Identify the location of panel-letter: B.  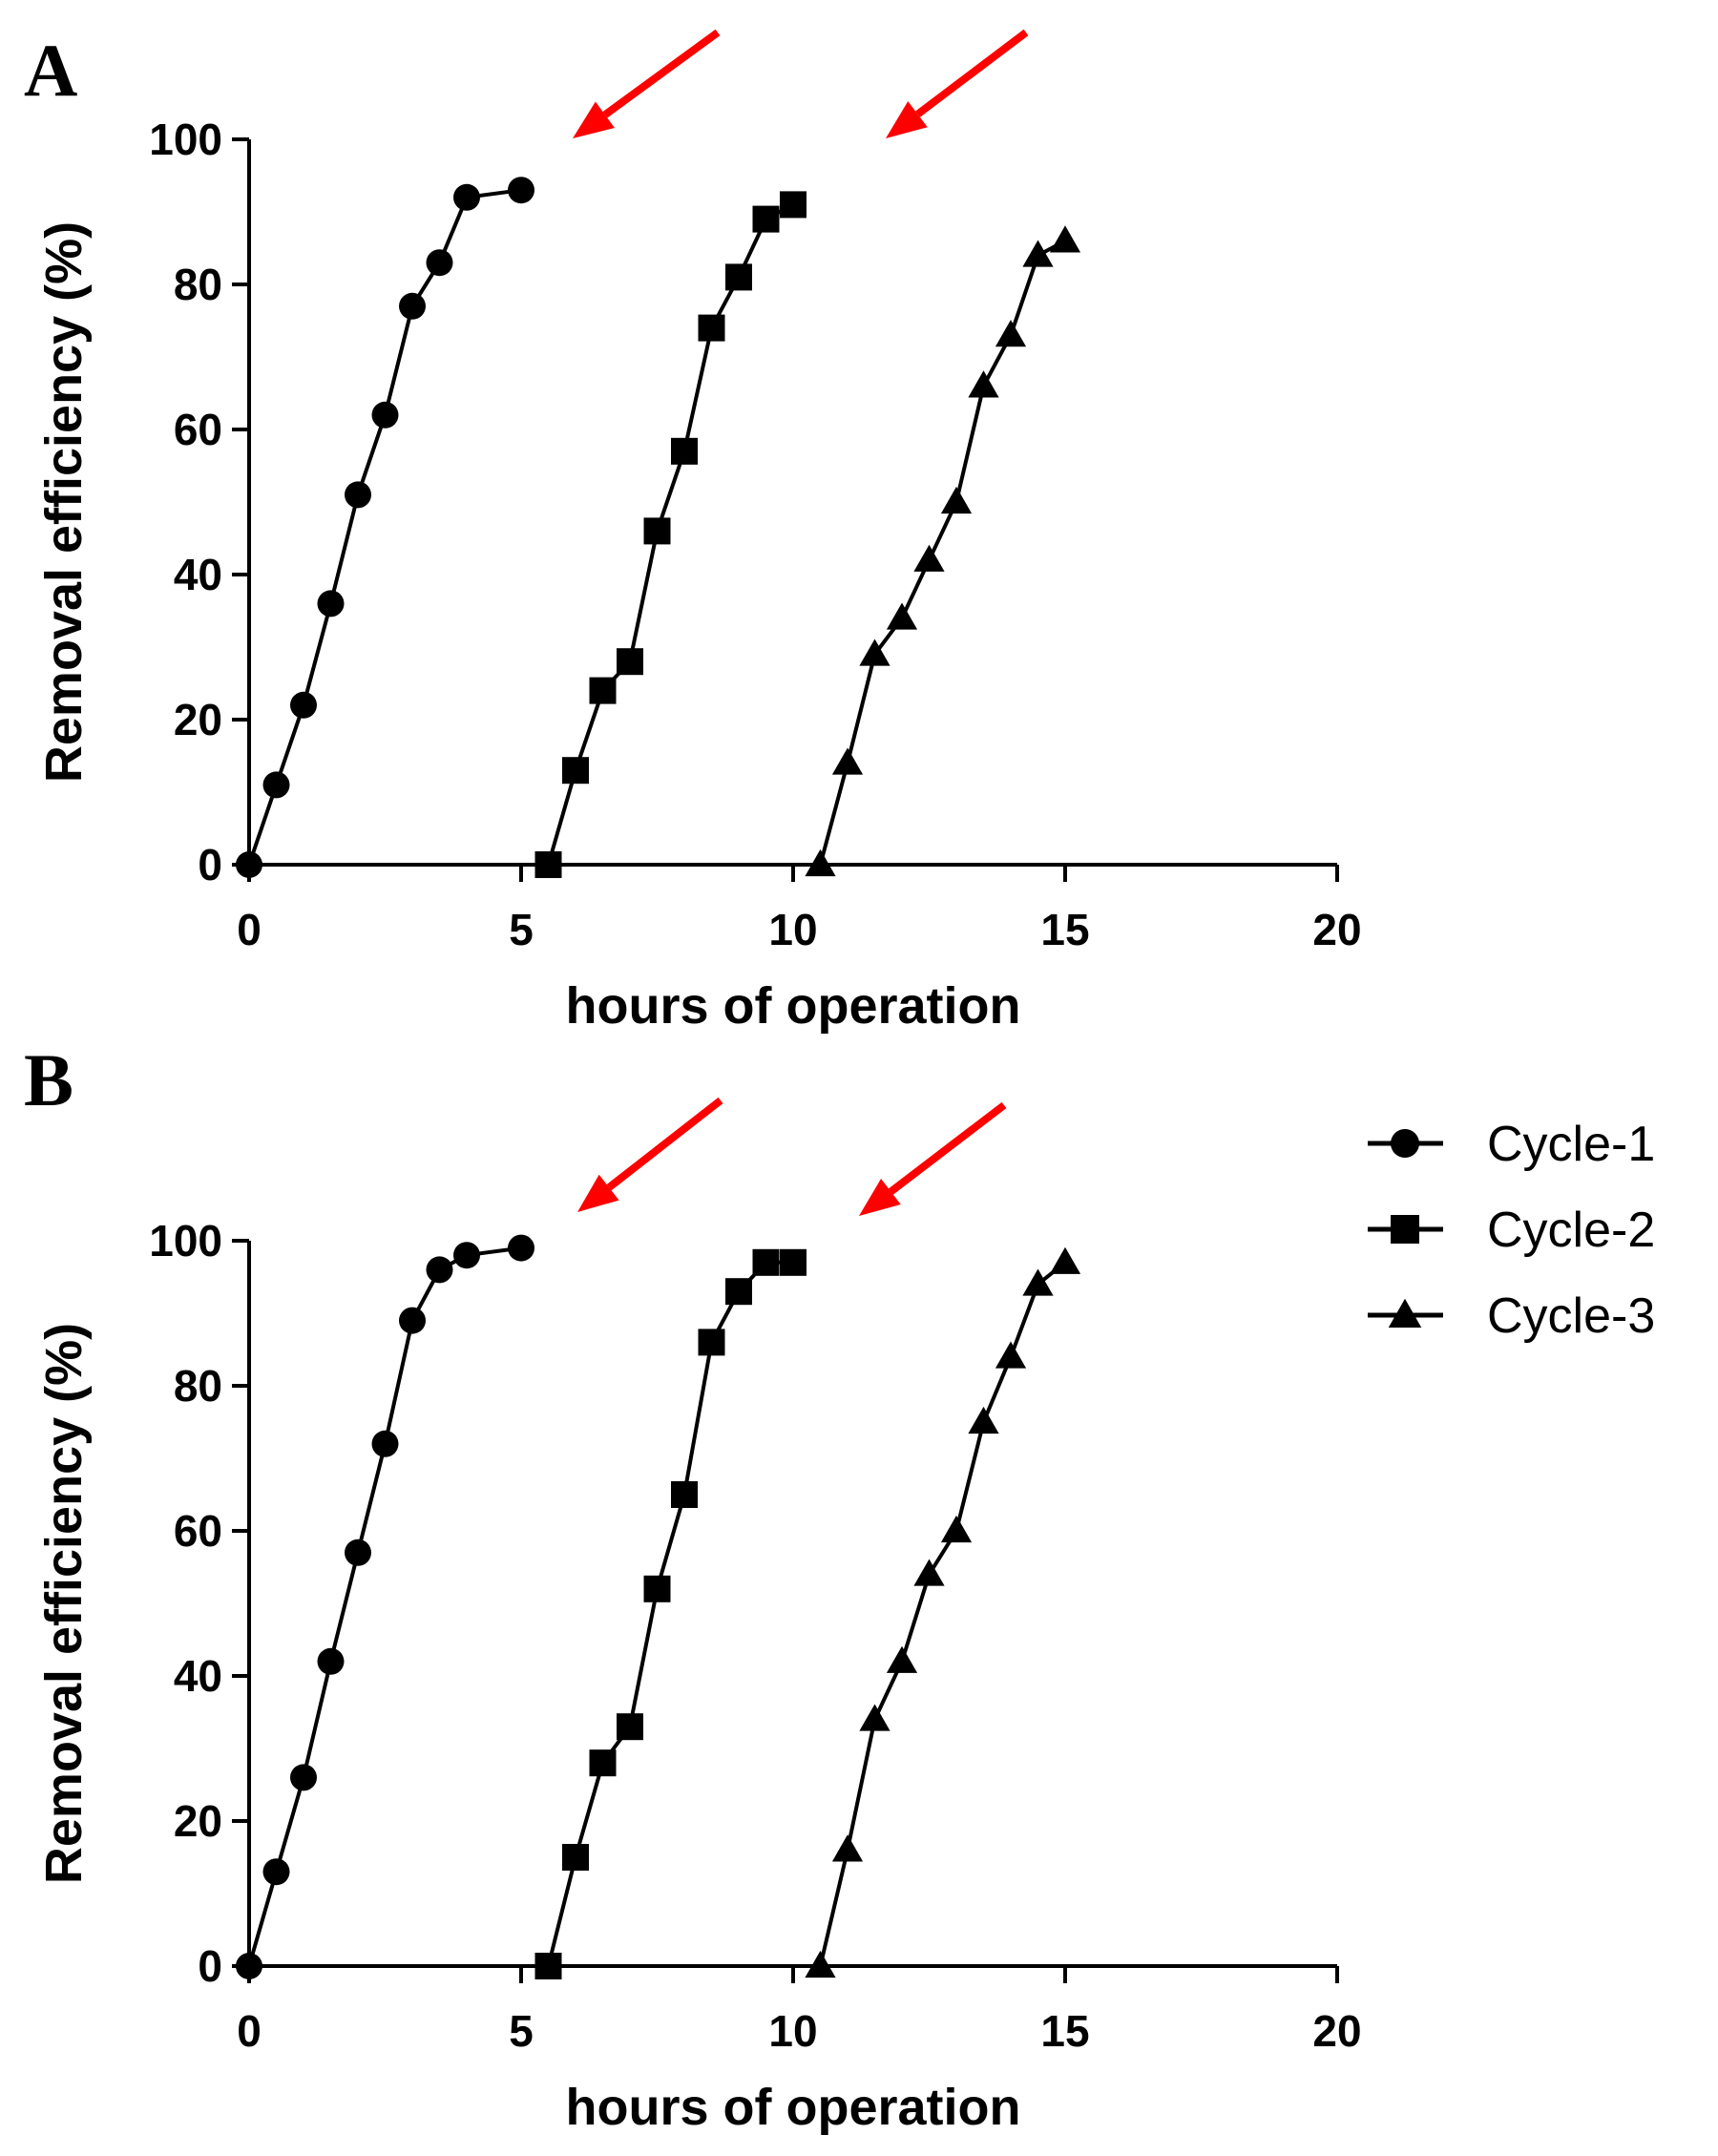
(48, 1079).